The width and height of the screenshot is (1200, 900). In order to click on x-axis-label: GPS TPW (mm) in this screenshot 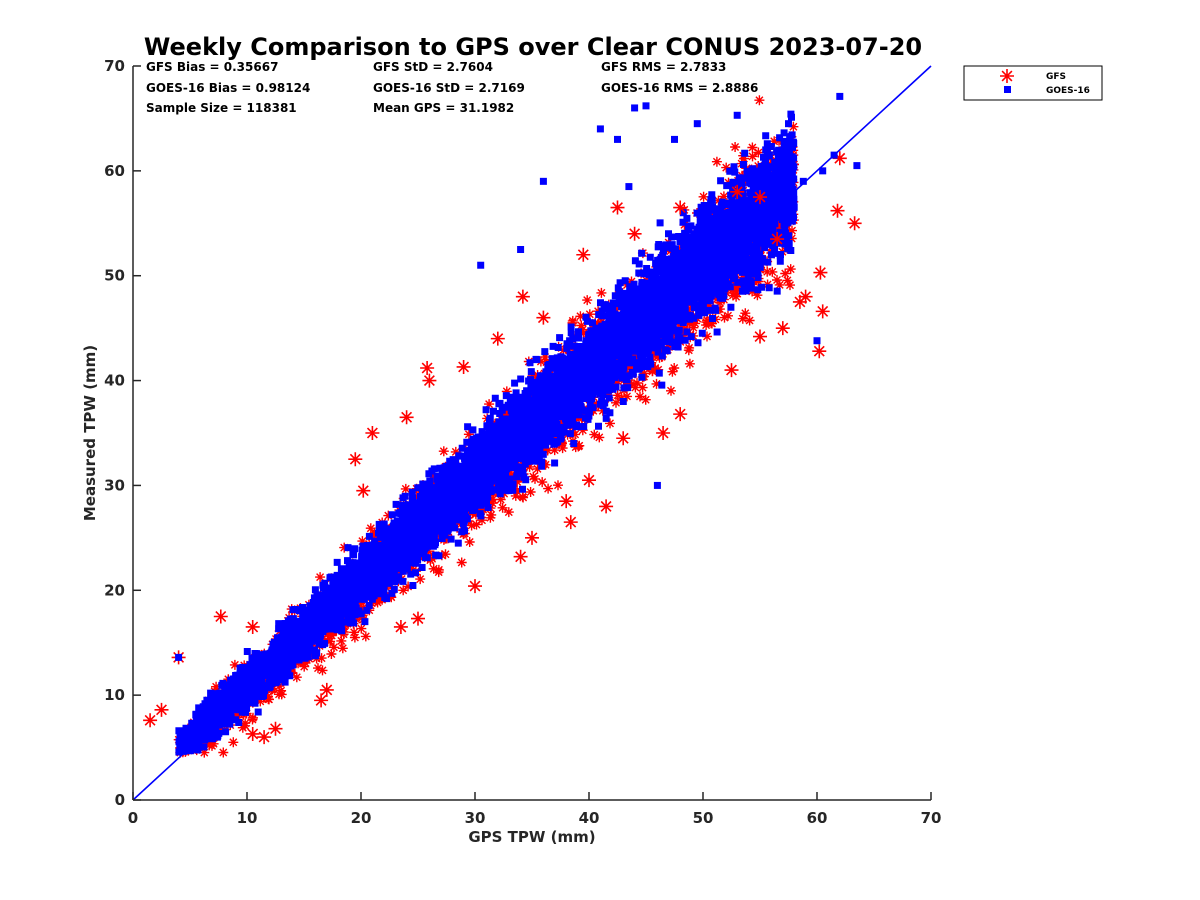, I will do `click(531, 837)`.